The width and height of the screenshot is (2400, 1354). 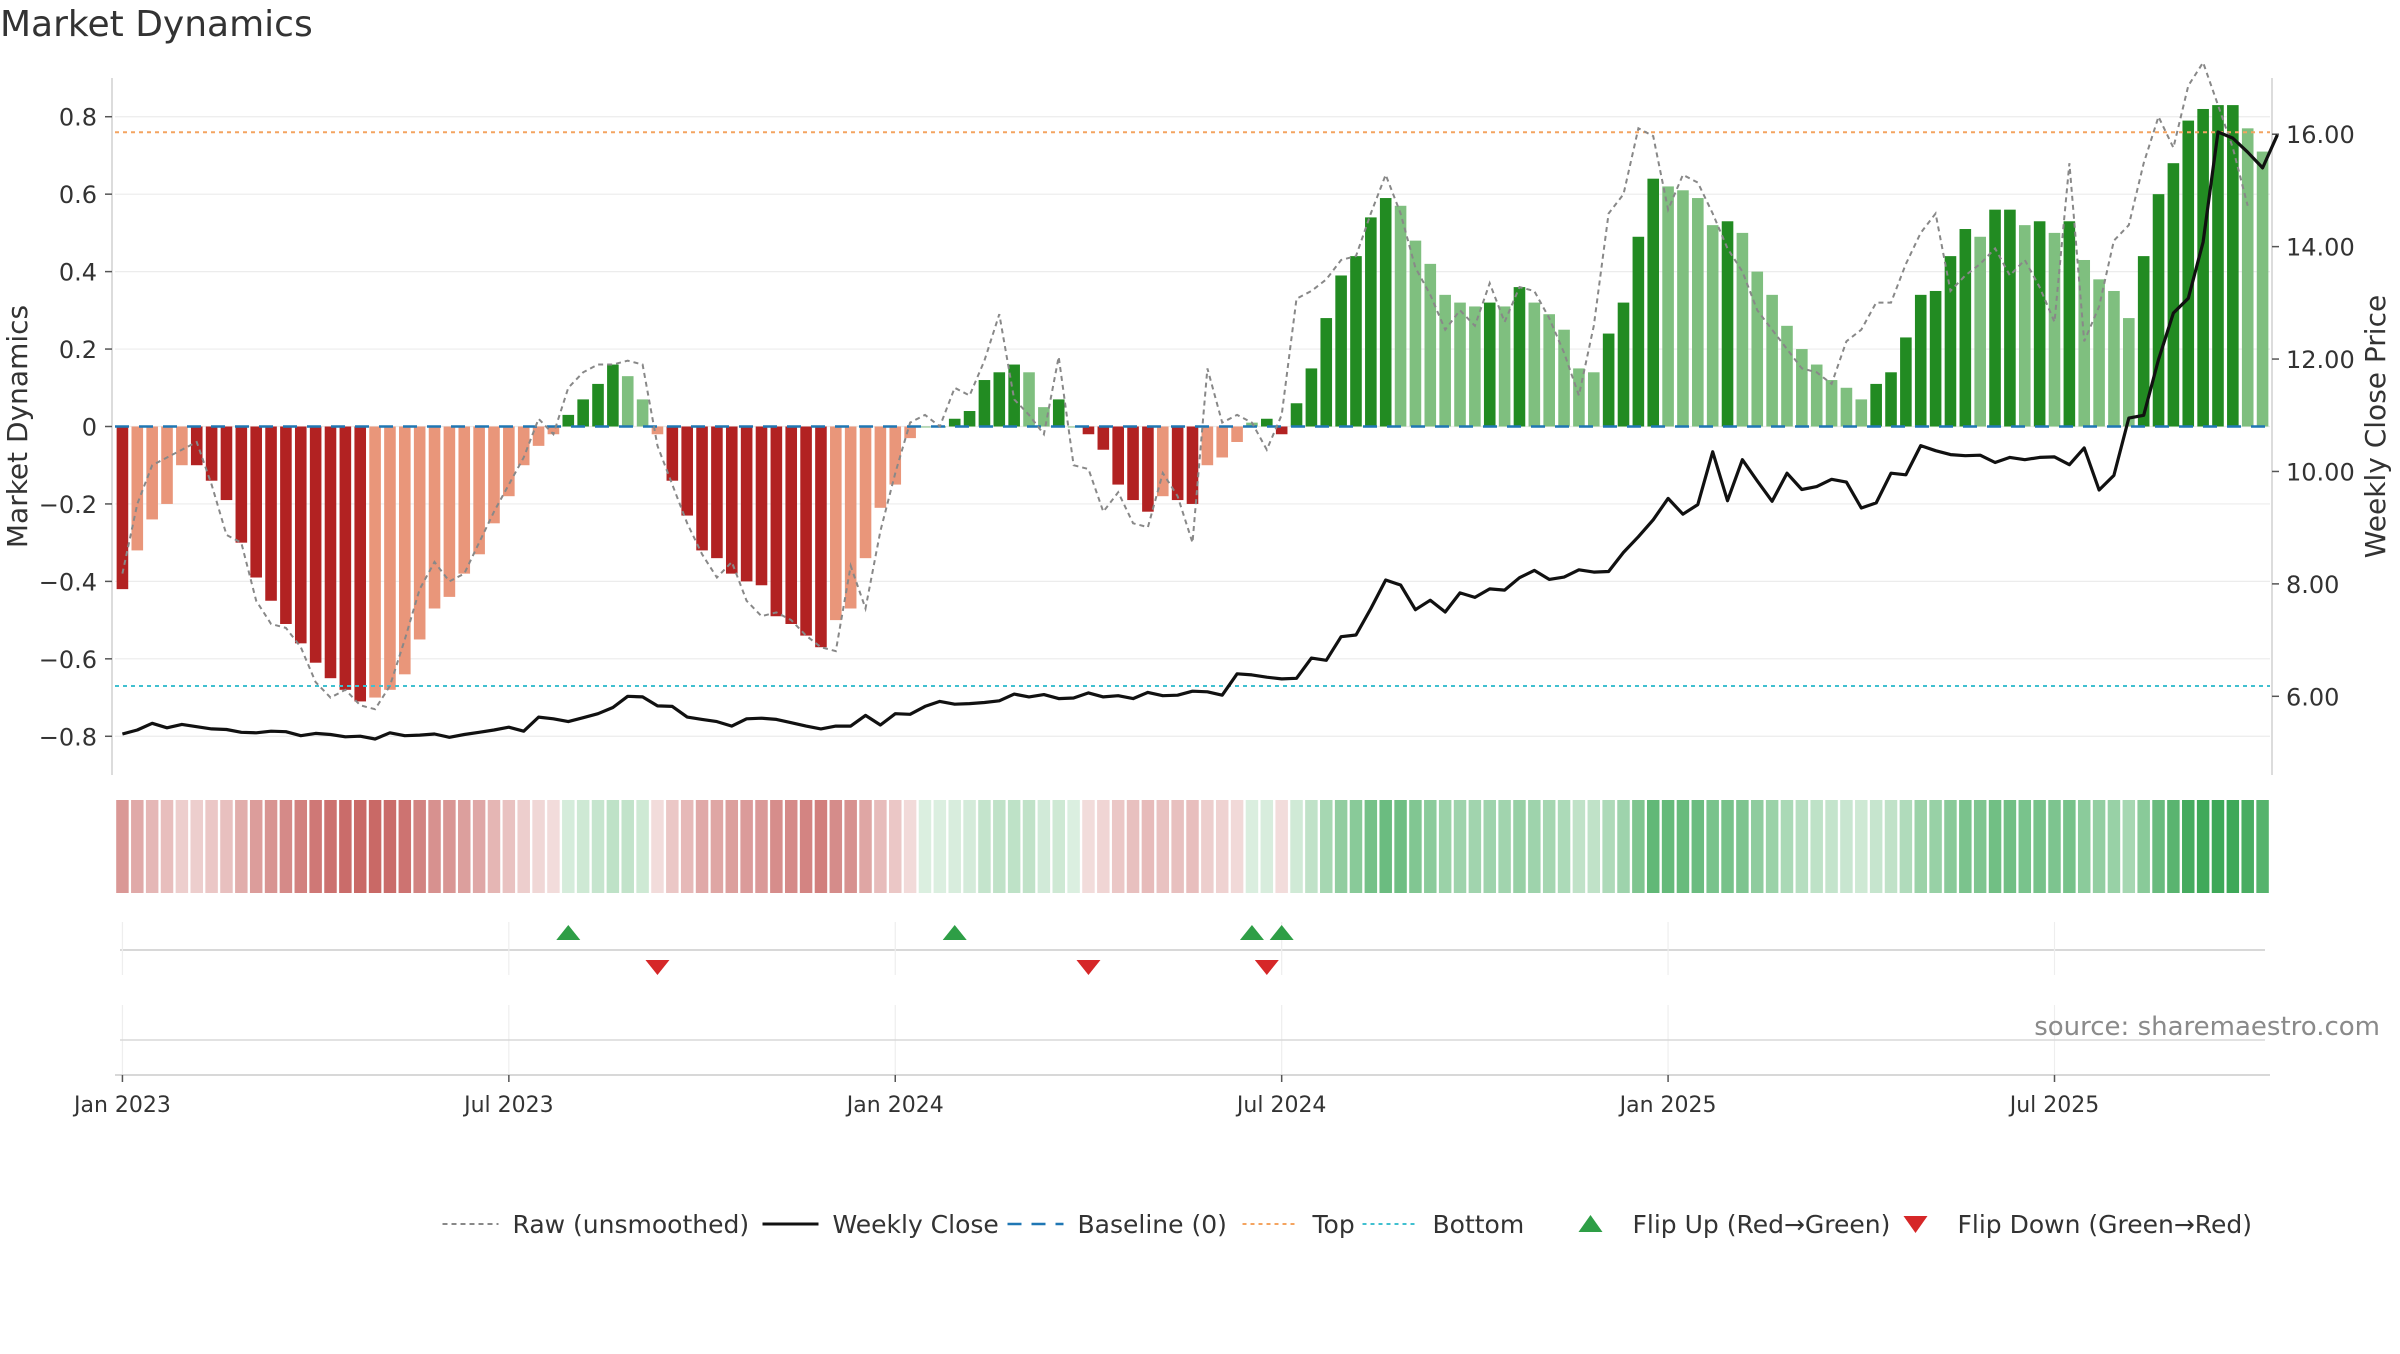 I want to click on right-tick-label: 14.00, so click(x=2320, y=248).